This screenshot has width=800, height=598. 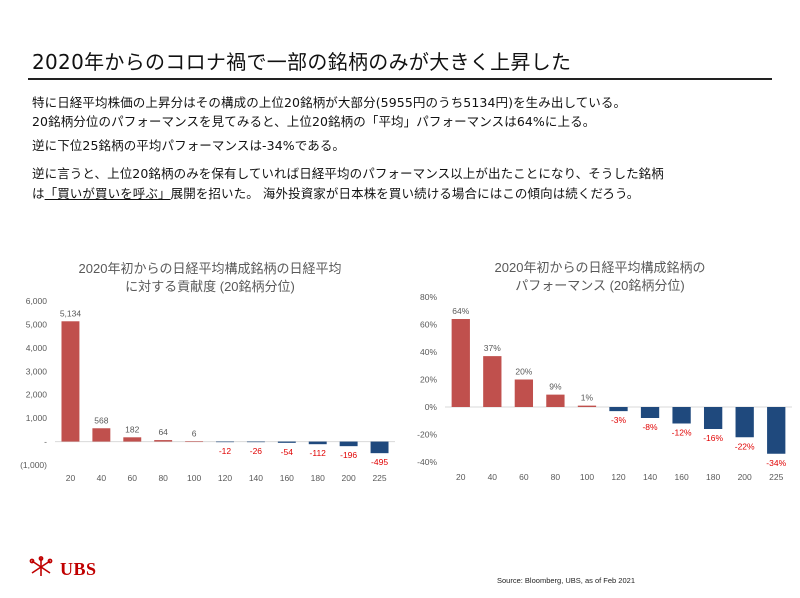 I want to click on data-label: 6, so click(x=194, y=433).